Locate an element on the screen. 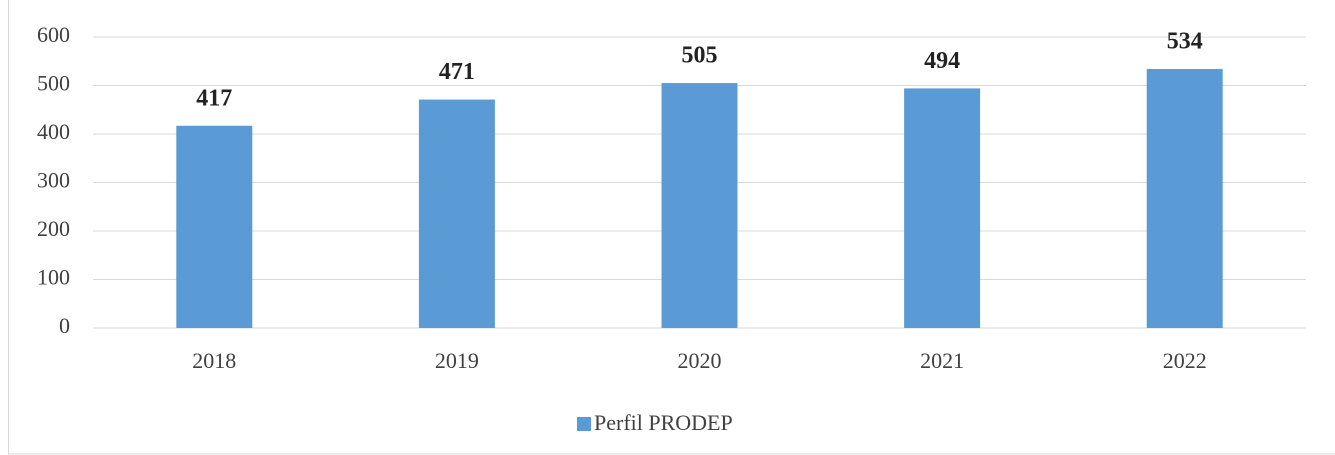  value-label: 505 is located at coordinates (700, 56).